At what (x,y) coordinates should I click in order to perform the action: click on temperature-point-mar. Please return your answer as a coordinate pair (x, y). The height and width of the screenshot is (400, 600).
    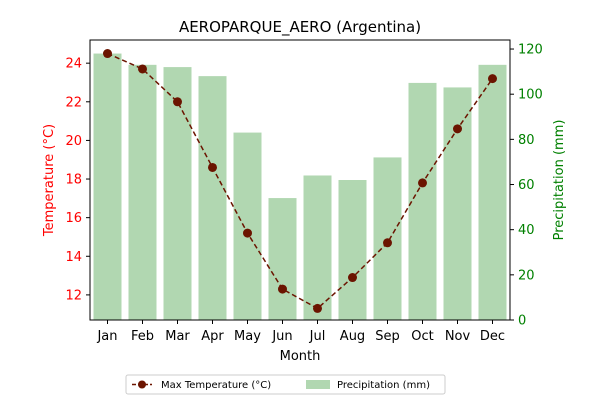
    Looking at the image, I should click on (177, 102).